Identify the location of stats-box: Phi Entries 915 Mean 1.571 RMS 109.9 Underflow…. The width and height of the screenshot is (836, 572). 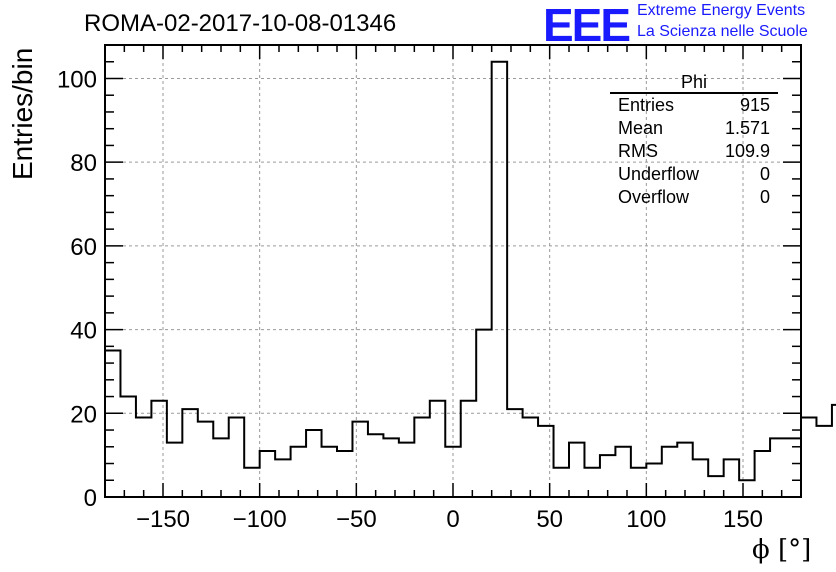
(694, 140).